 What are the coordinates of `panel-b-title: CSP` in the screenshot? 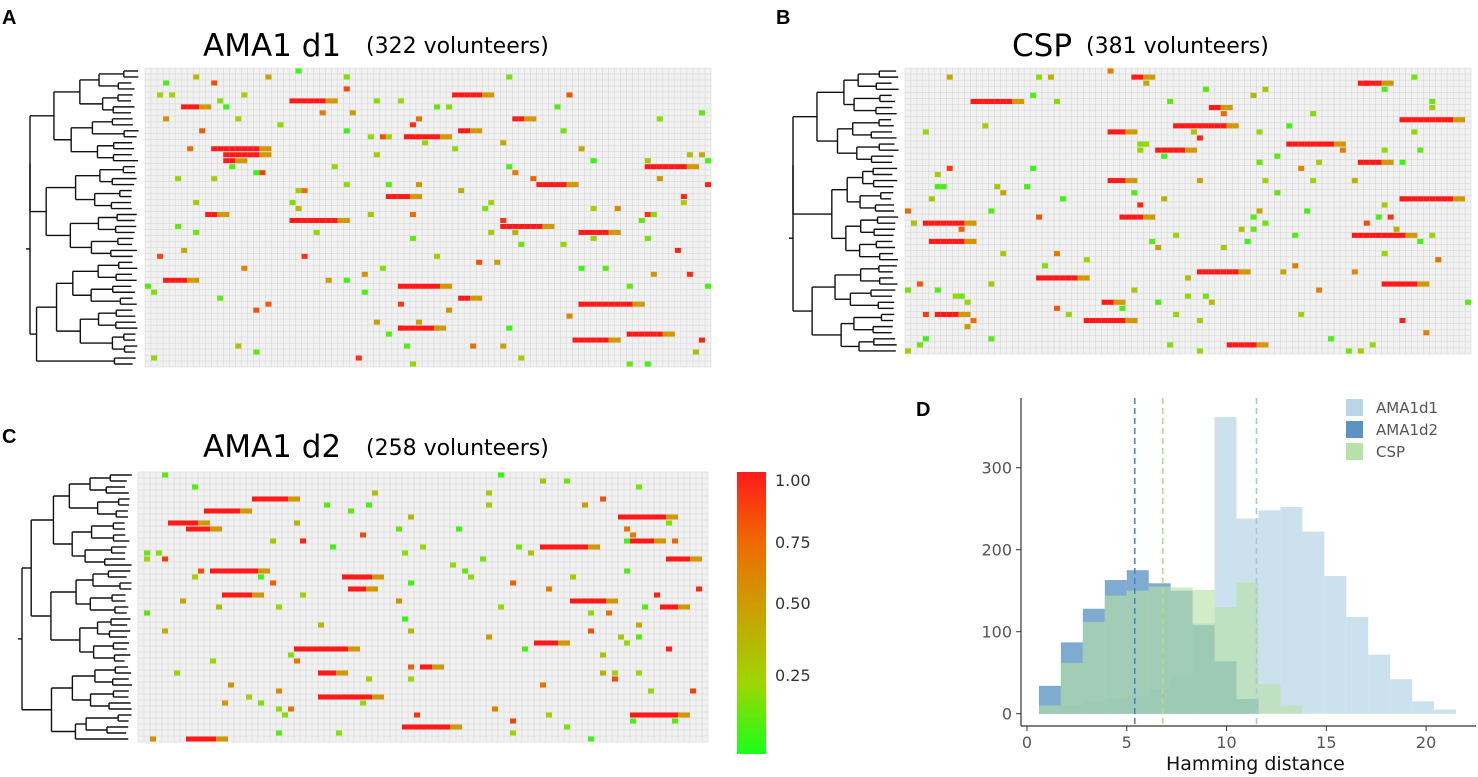 It's located at (1042, 46).